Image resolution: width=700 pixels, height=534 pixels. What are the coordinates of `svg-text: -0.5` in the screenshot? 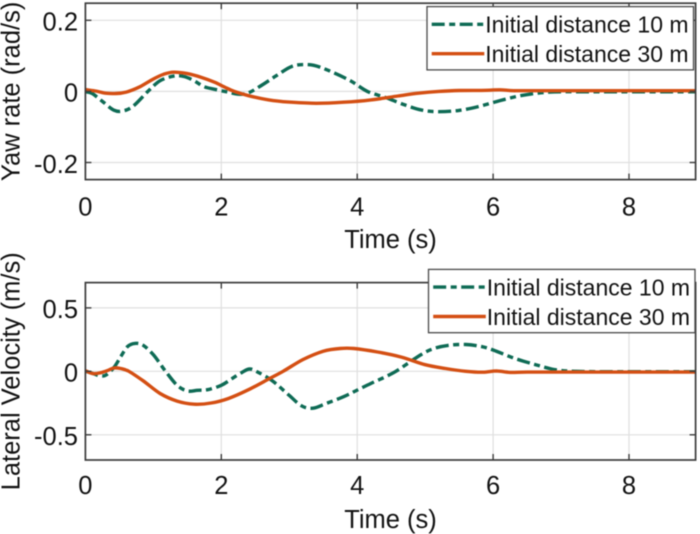 It's located at (56, 437).